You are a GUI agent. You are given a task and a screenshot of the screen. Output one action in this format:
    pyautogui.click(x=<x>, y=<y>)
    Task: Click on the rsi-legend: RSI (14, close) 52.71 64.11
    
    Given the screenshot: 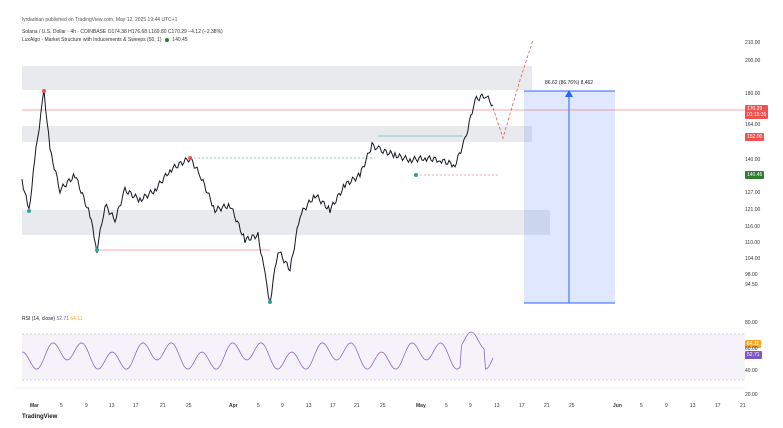 What is the action you would take?
    pyautogui.click(x=52, y=319)
    